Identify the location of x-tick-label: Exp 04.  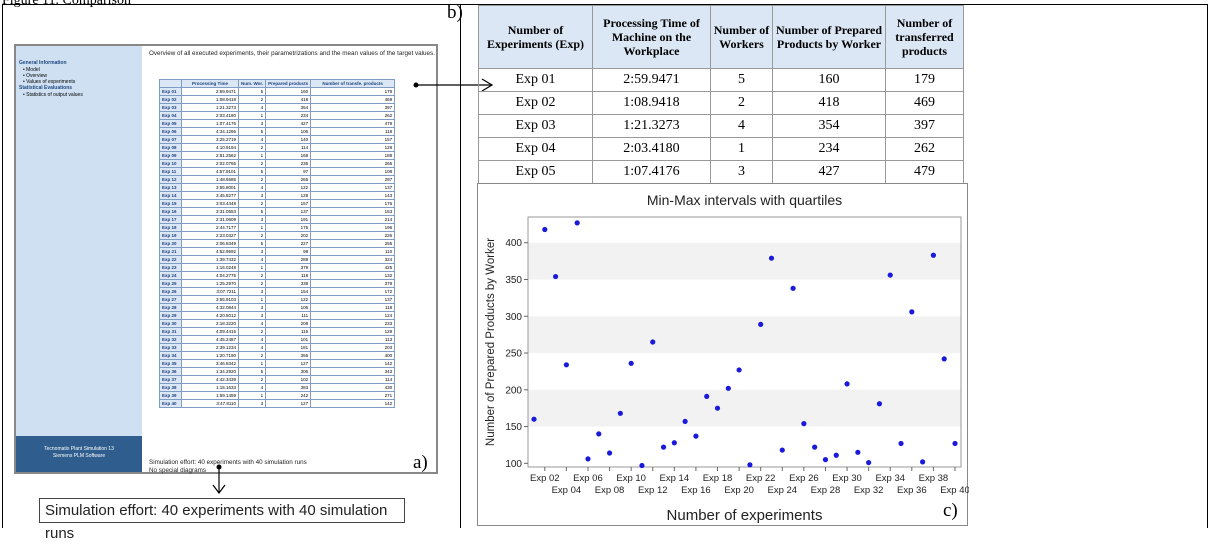
(567, 490).